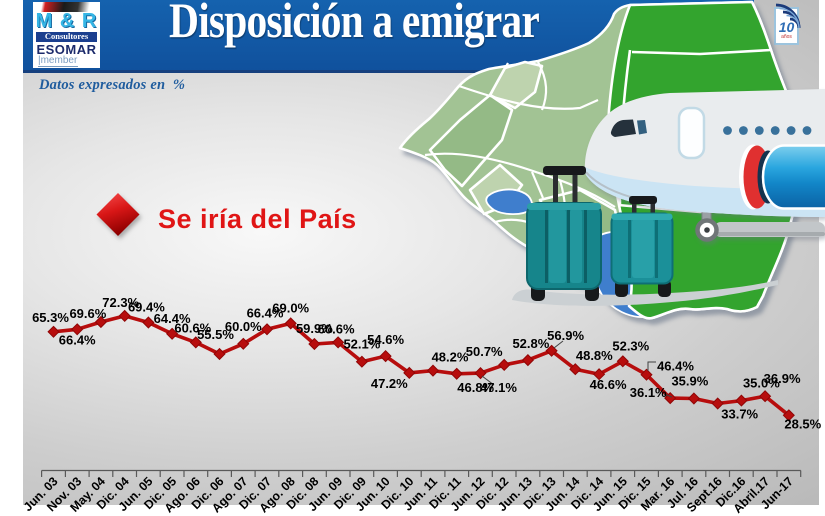 The width and height of the screenshot is (825, 516). Describe the element at coordinates (146, 307) in the screenshot. I see `svg-text: 69.4%` at that location.